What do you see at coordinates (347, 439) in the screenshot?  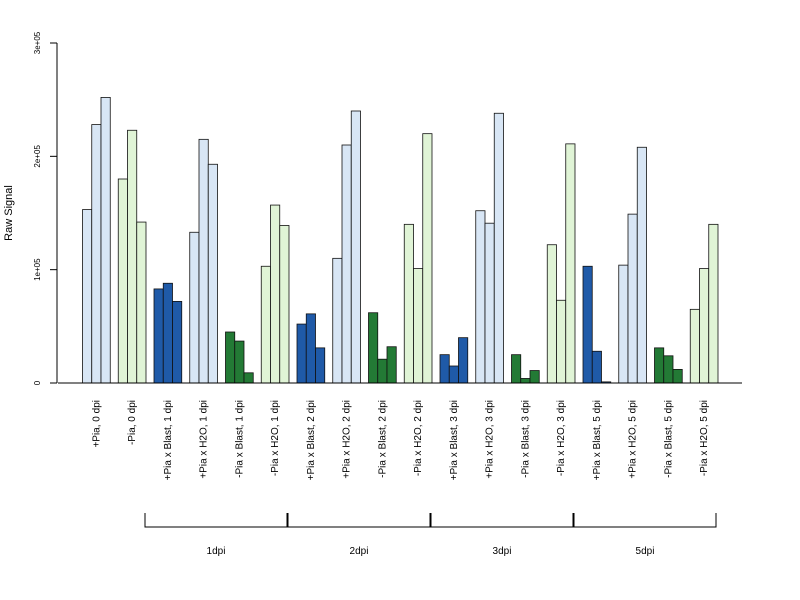 I see `x-tick-label: +Pia x H2O, 2 dpi` at bounding box center [347, 439].